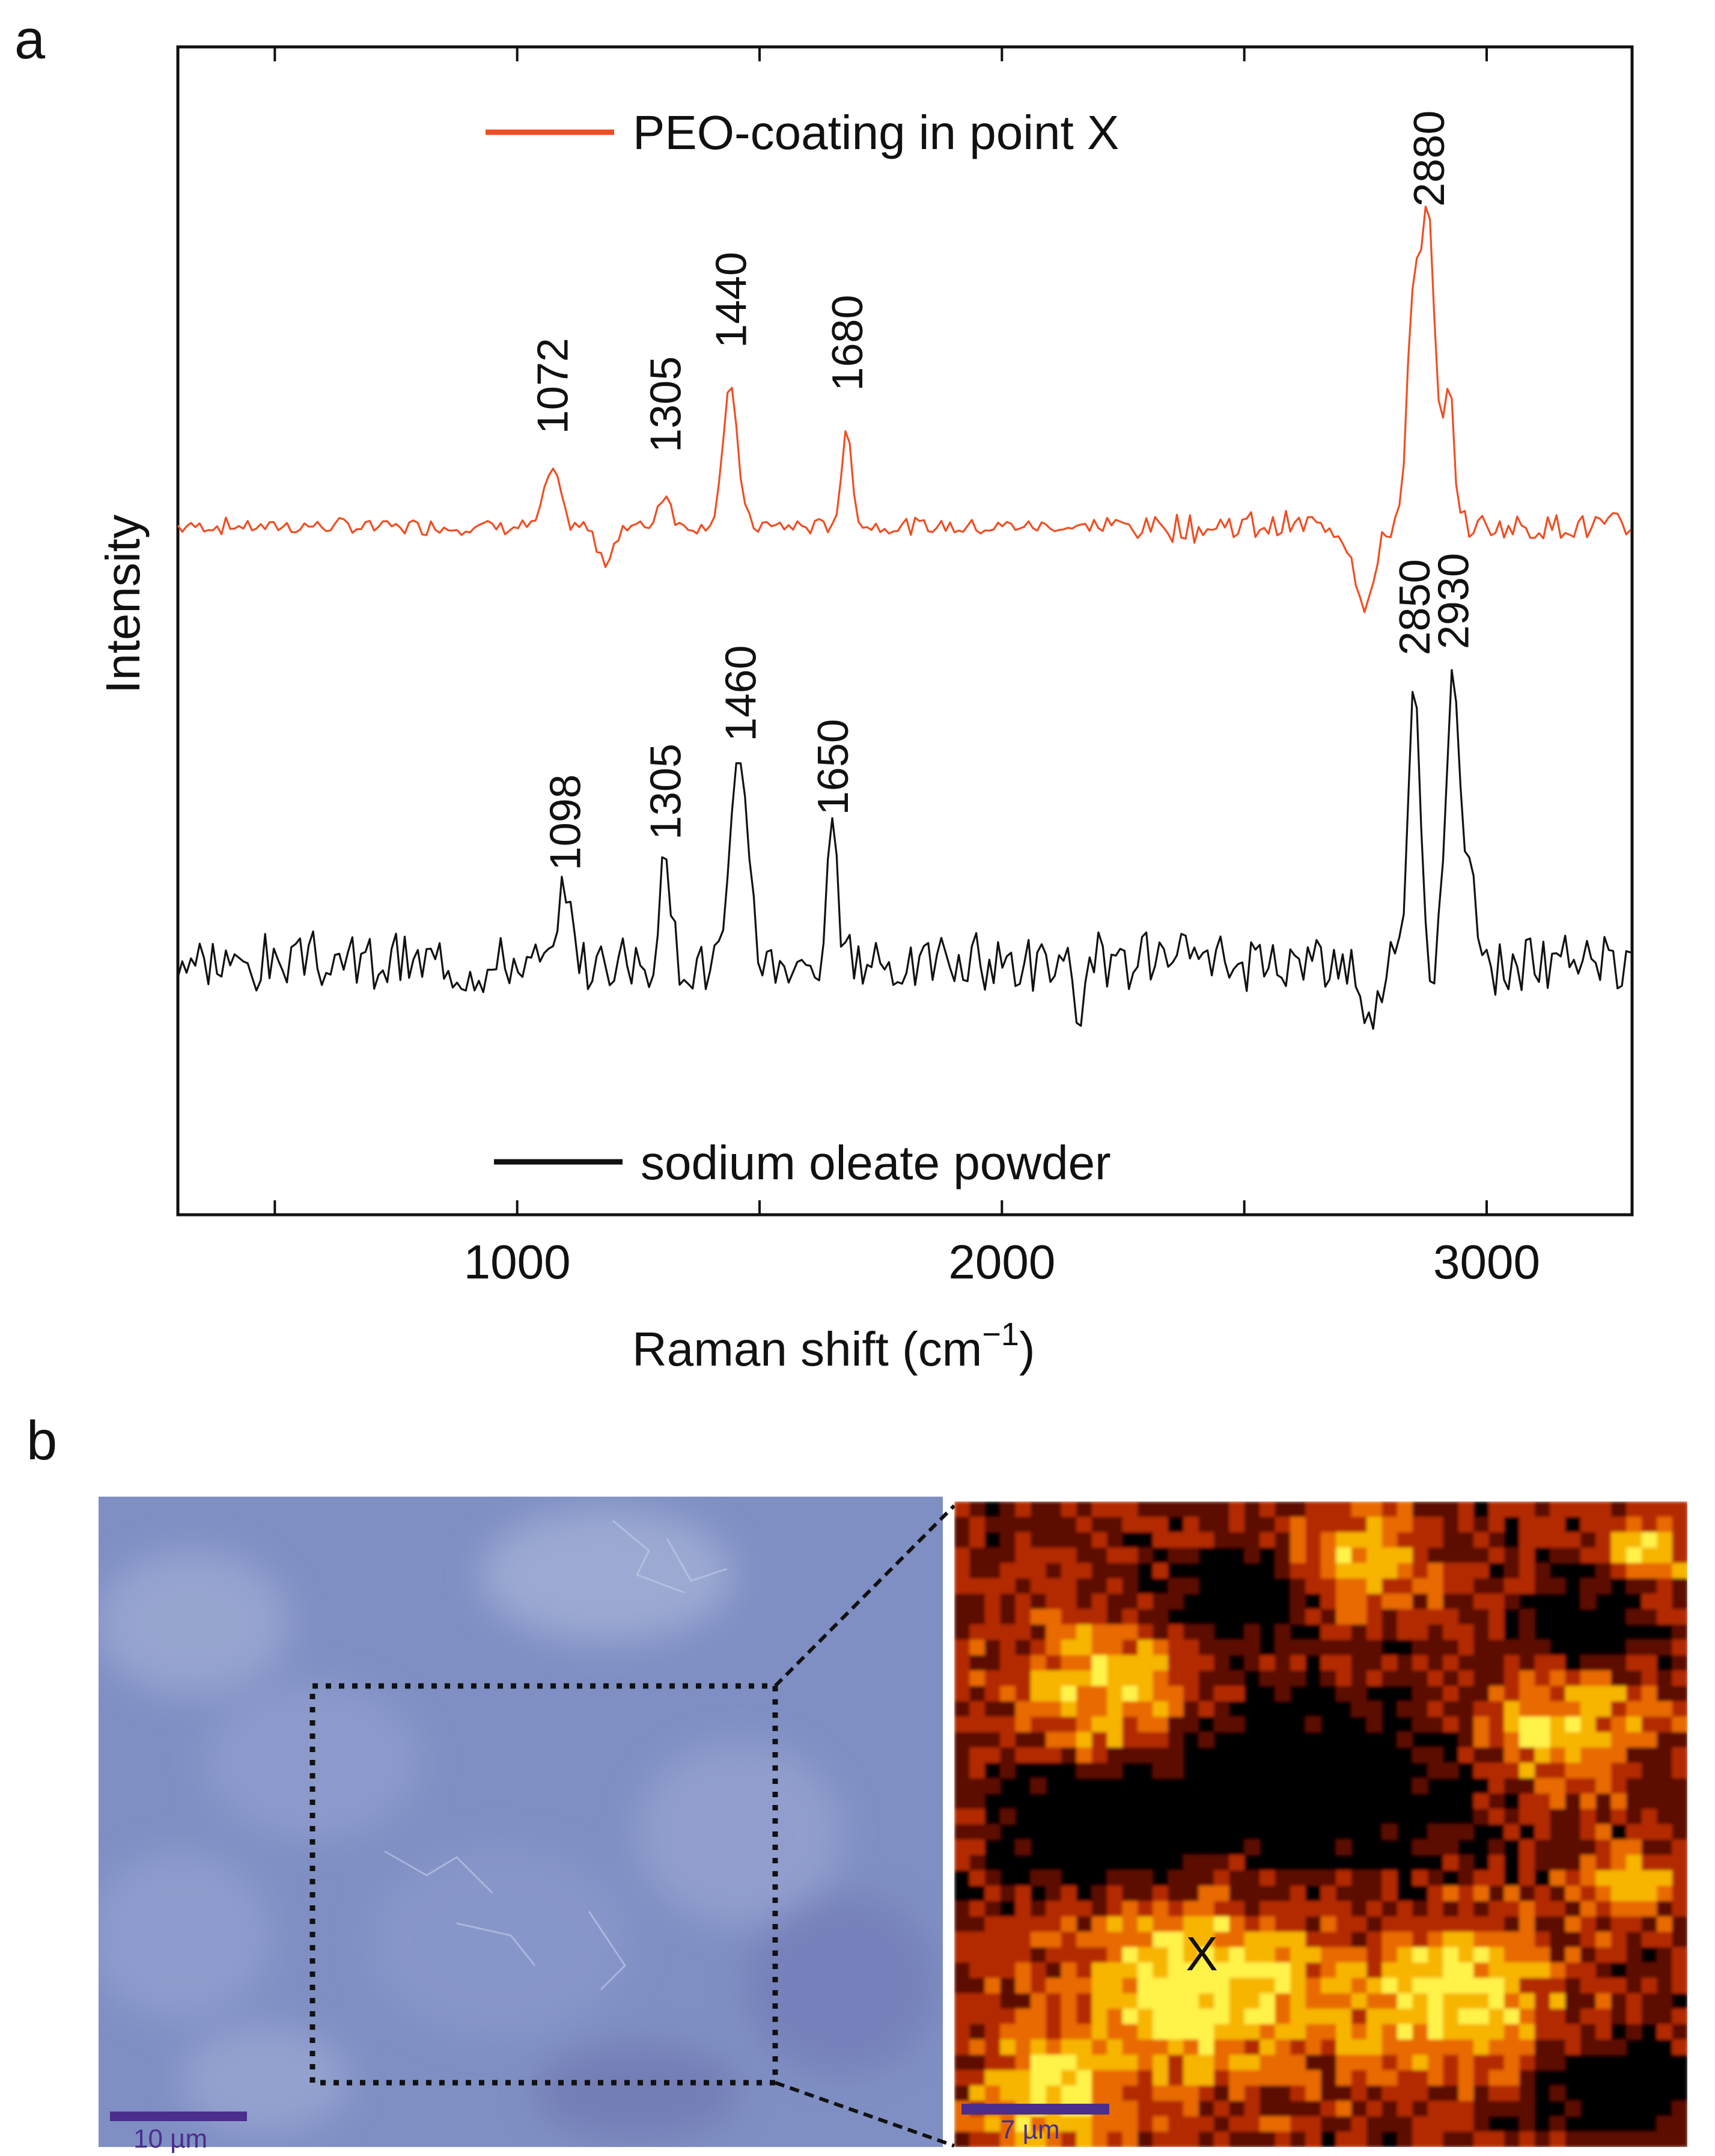 Image resolution: width=1715 pixels, height=2156 pixels. What do you see at coordinates (876, 1162) in the screenshot?
I see `legend-label-oleate: sodium oleate powder` at bounding box center [876, 1162].